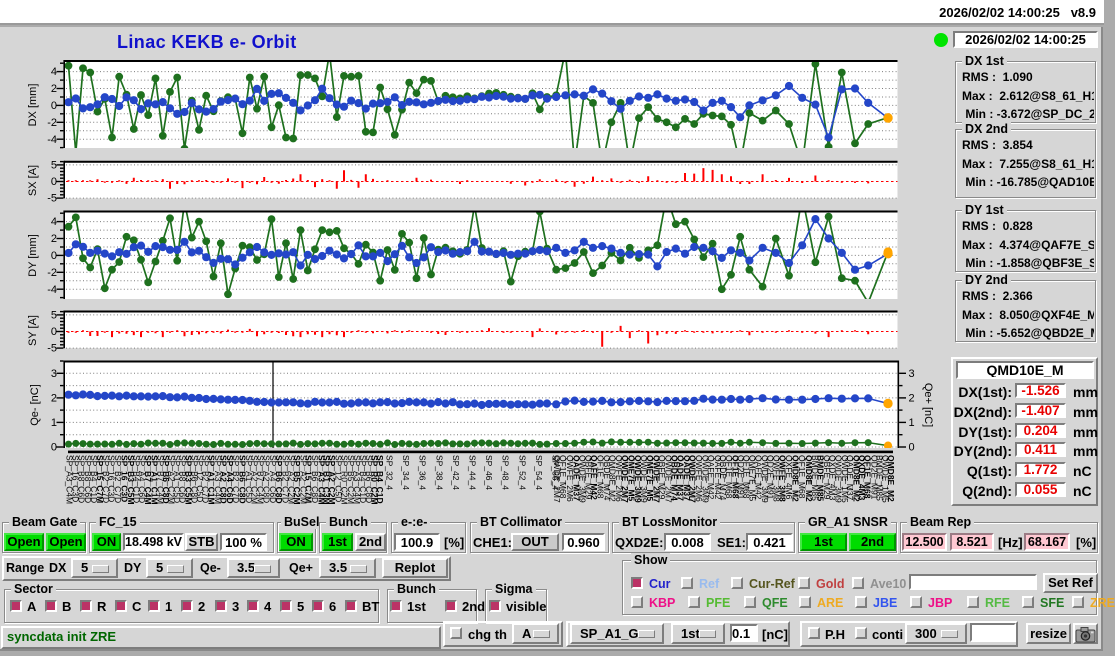 Image resolution: width=1115 pixels, height=656 pixels. What do you see at coordinates (522, 472) in the screenshot?
I see `svg-text: SP_52_4` at bounding box center [522, 472].